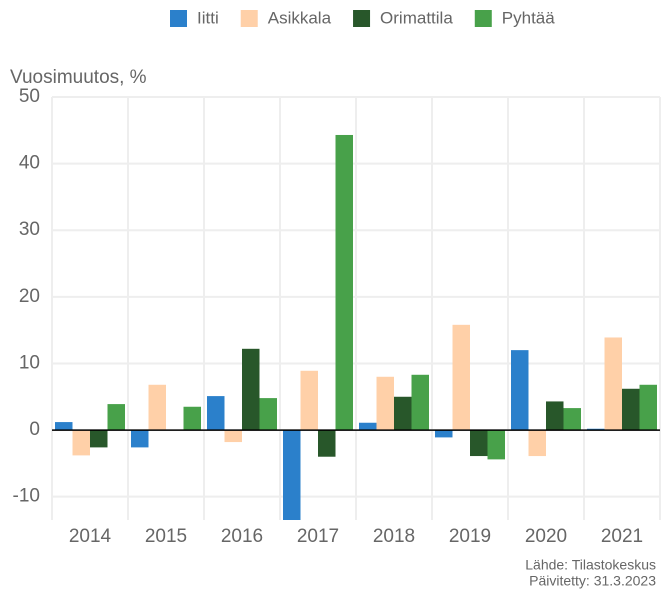  What do you see at coordinates (590, 565) in the screenshot?
I see `source: Lähde: Tilastokeskus` at bounding box center [590, 565].